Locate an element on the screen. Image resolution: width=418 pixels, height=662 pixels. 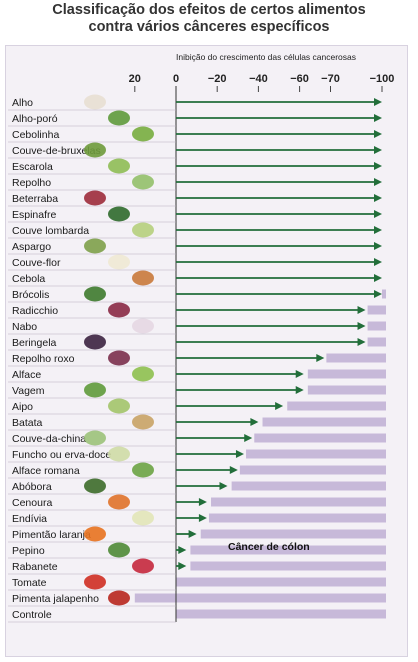
category-label: Nabo is located at coordinates (24, 327).